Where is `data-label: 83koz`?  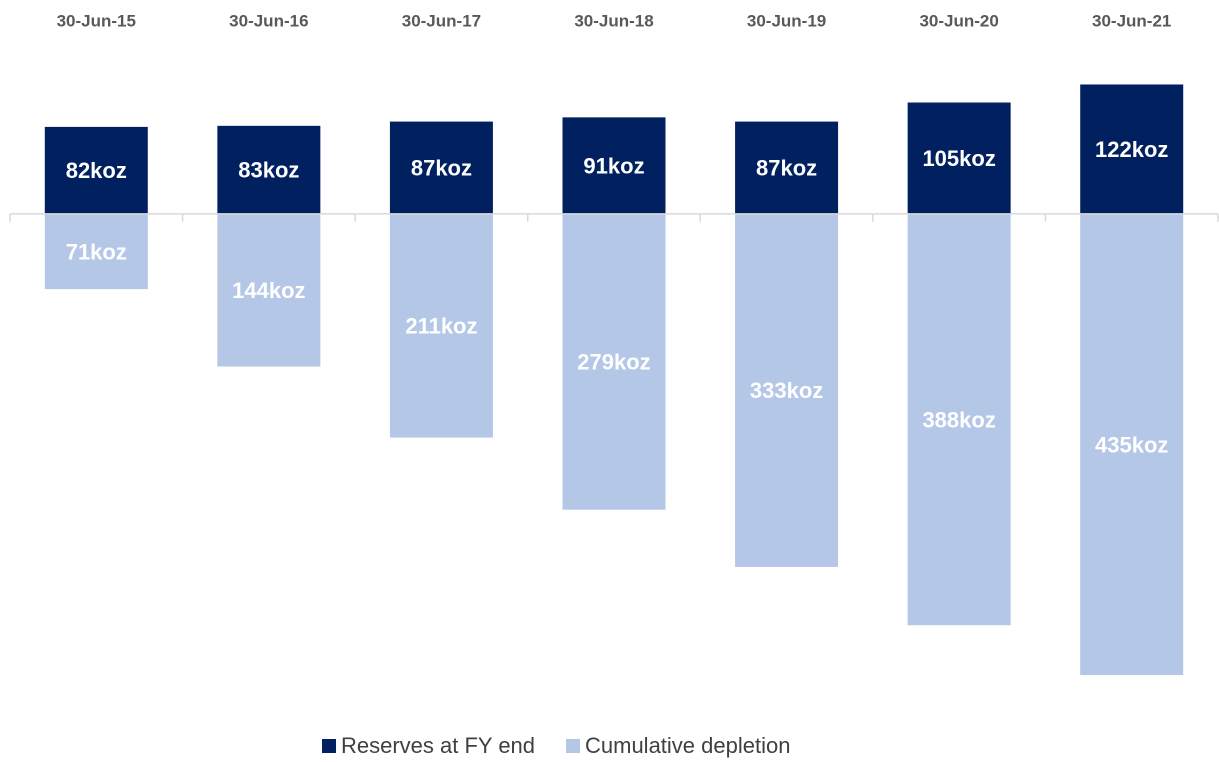 data-label: 83koz is located at coordinates (268, 170).